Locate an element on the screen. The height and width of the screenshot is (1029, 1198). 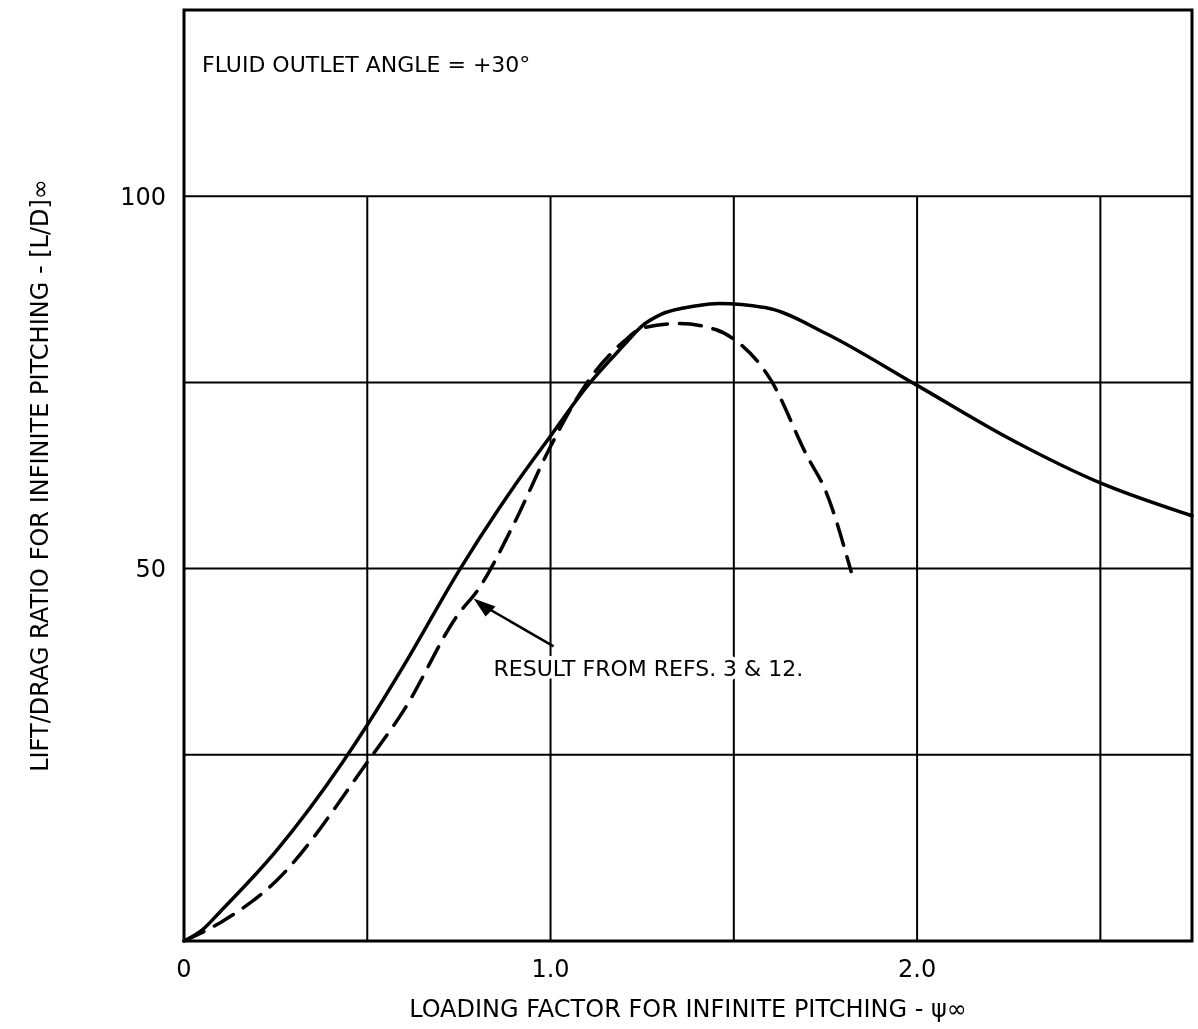
x-tick-label: 1.0 is located at coordinates (550, 969).